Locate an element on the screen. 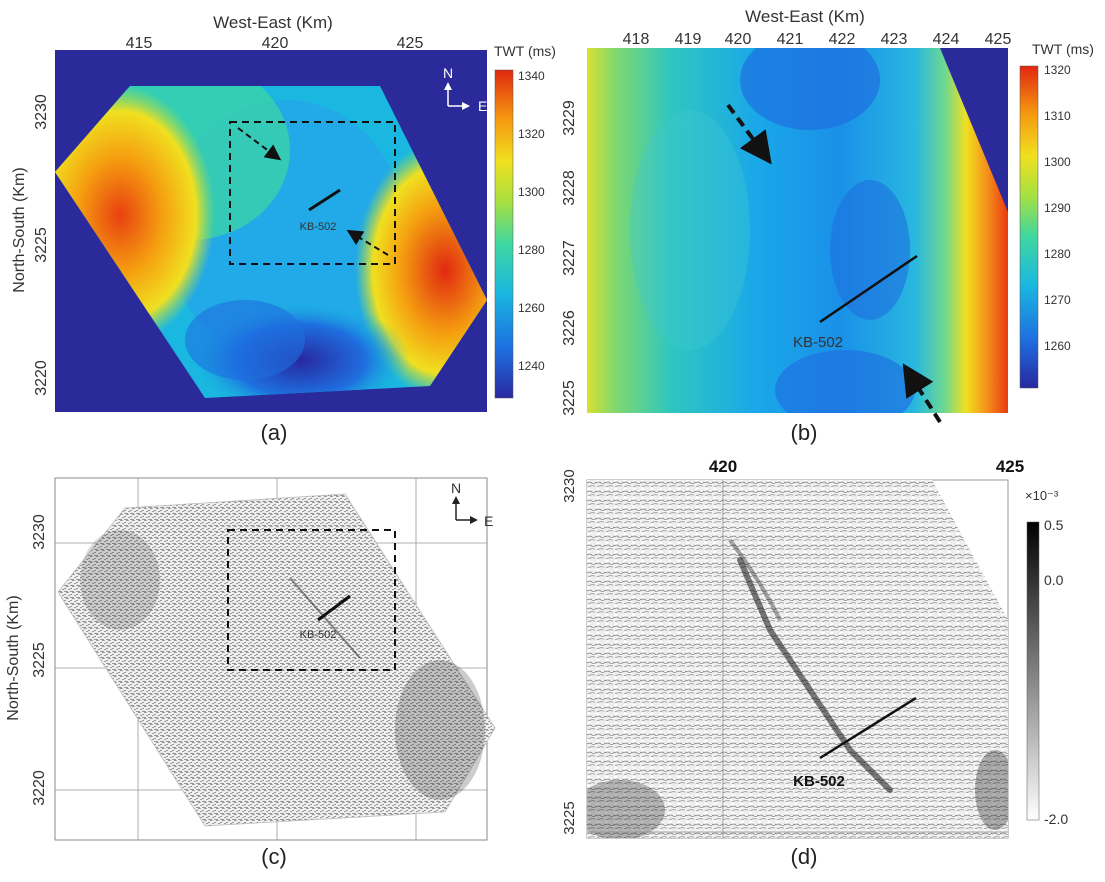 The image size is (1105, 882). panel-c-well-label: KB-502 is located at coordinates (318, 635).